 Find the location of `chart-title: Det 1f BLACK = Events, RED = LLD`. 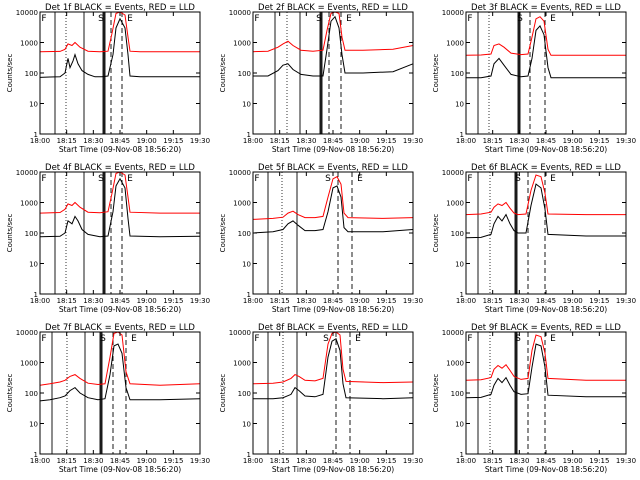

chart-title: Det 1f BLACK = Events, RED = LLD is located at coordinates (120, 8).